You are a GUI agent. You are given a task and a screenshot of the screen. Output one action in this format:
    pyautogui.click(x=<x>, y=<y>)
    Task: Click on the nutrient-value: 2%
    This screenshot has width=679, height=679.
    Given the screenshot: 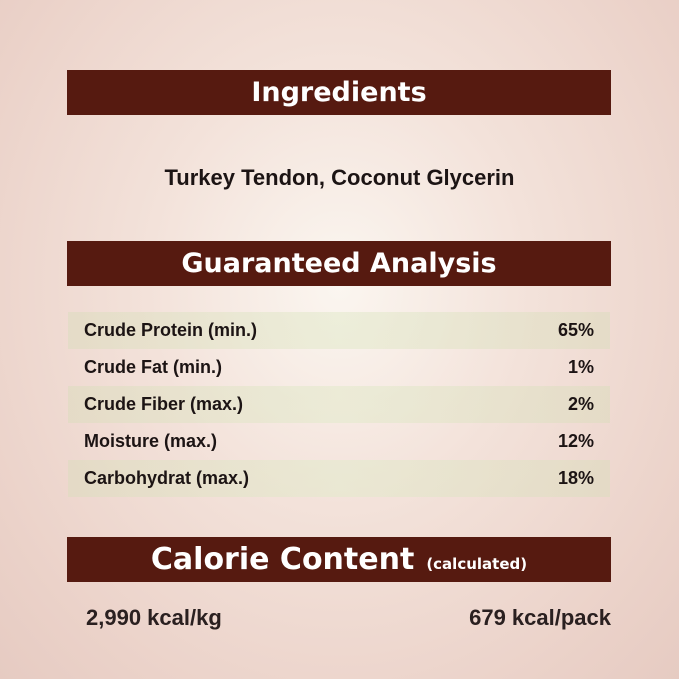 What is the action you would take?
    pyautogui.click(x=580, y=404)
    